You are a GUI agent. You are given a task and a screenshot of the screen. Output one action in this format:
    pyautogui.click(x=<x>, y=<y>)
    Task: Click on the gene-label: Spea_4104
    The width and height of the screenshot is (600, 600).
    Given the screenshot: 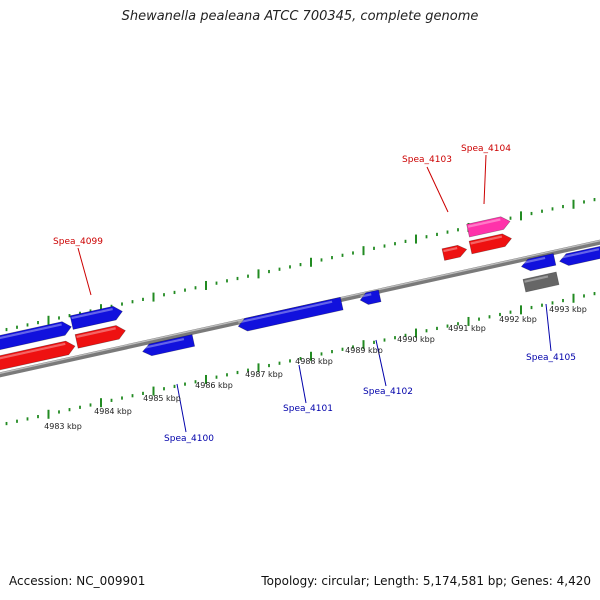 What is the action you would take?
    pyautogui.click(x=486, y=149)
    